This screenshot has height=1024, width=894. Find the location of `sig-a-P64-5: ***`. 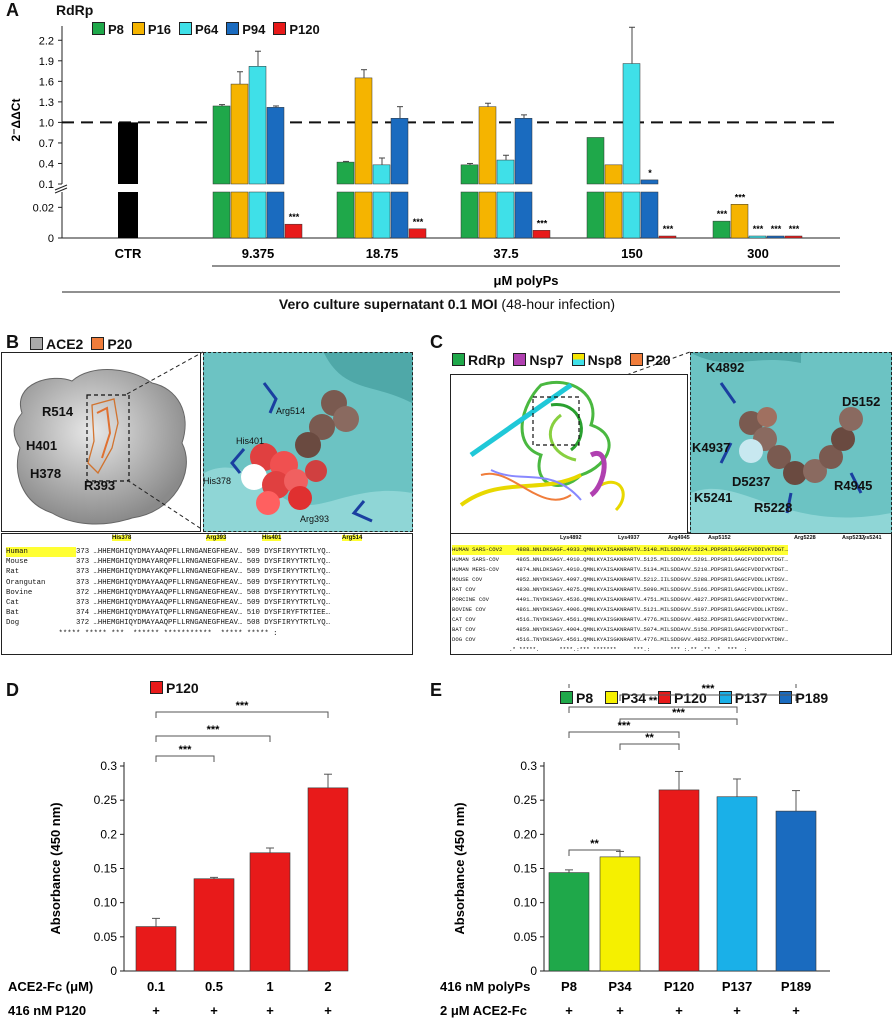

sig-a-P64-5: *** is located at coordinates (758, 229).